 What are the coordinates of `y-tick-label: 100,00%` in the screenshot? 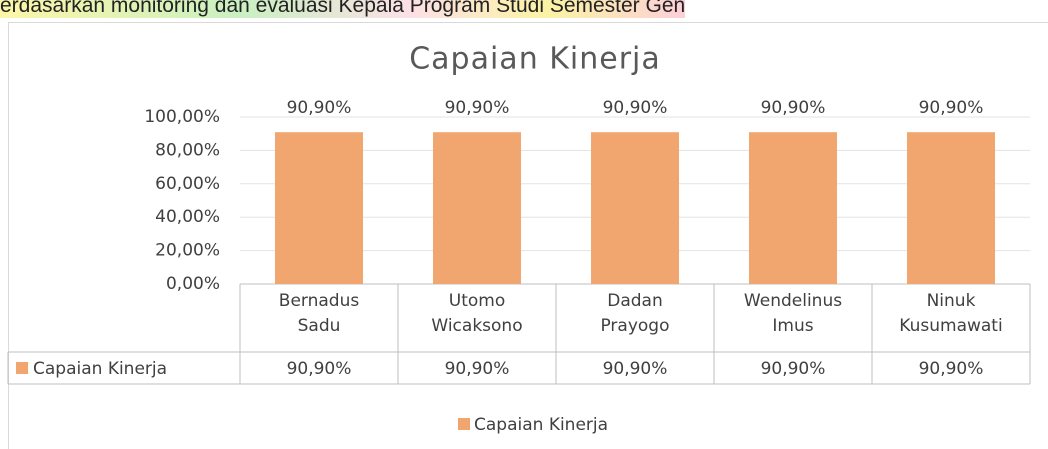 It's located at (182, 117).